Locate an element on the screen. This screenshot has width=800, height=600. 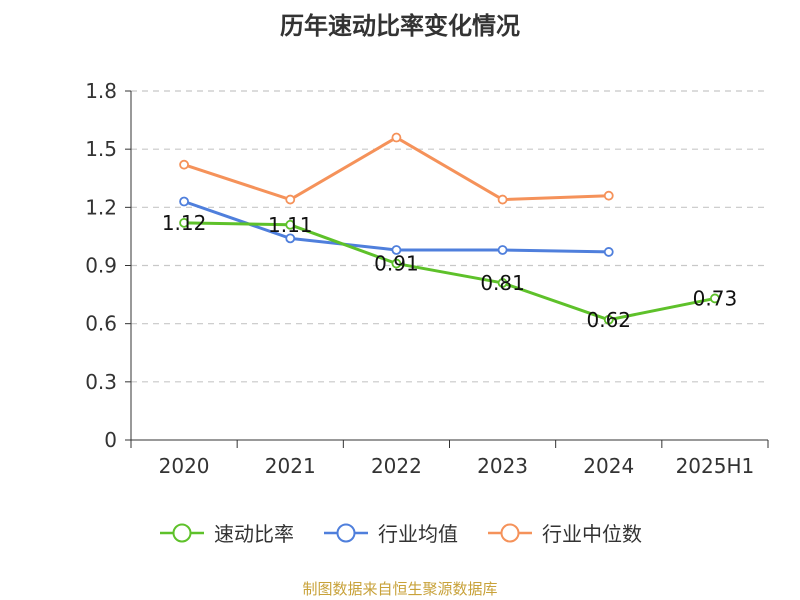
legend-label: 行业均值 is located at coordinates (418, 534).